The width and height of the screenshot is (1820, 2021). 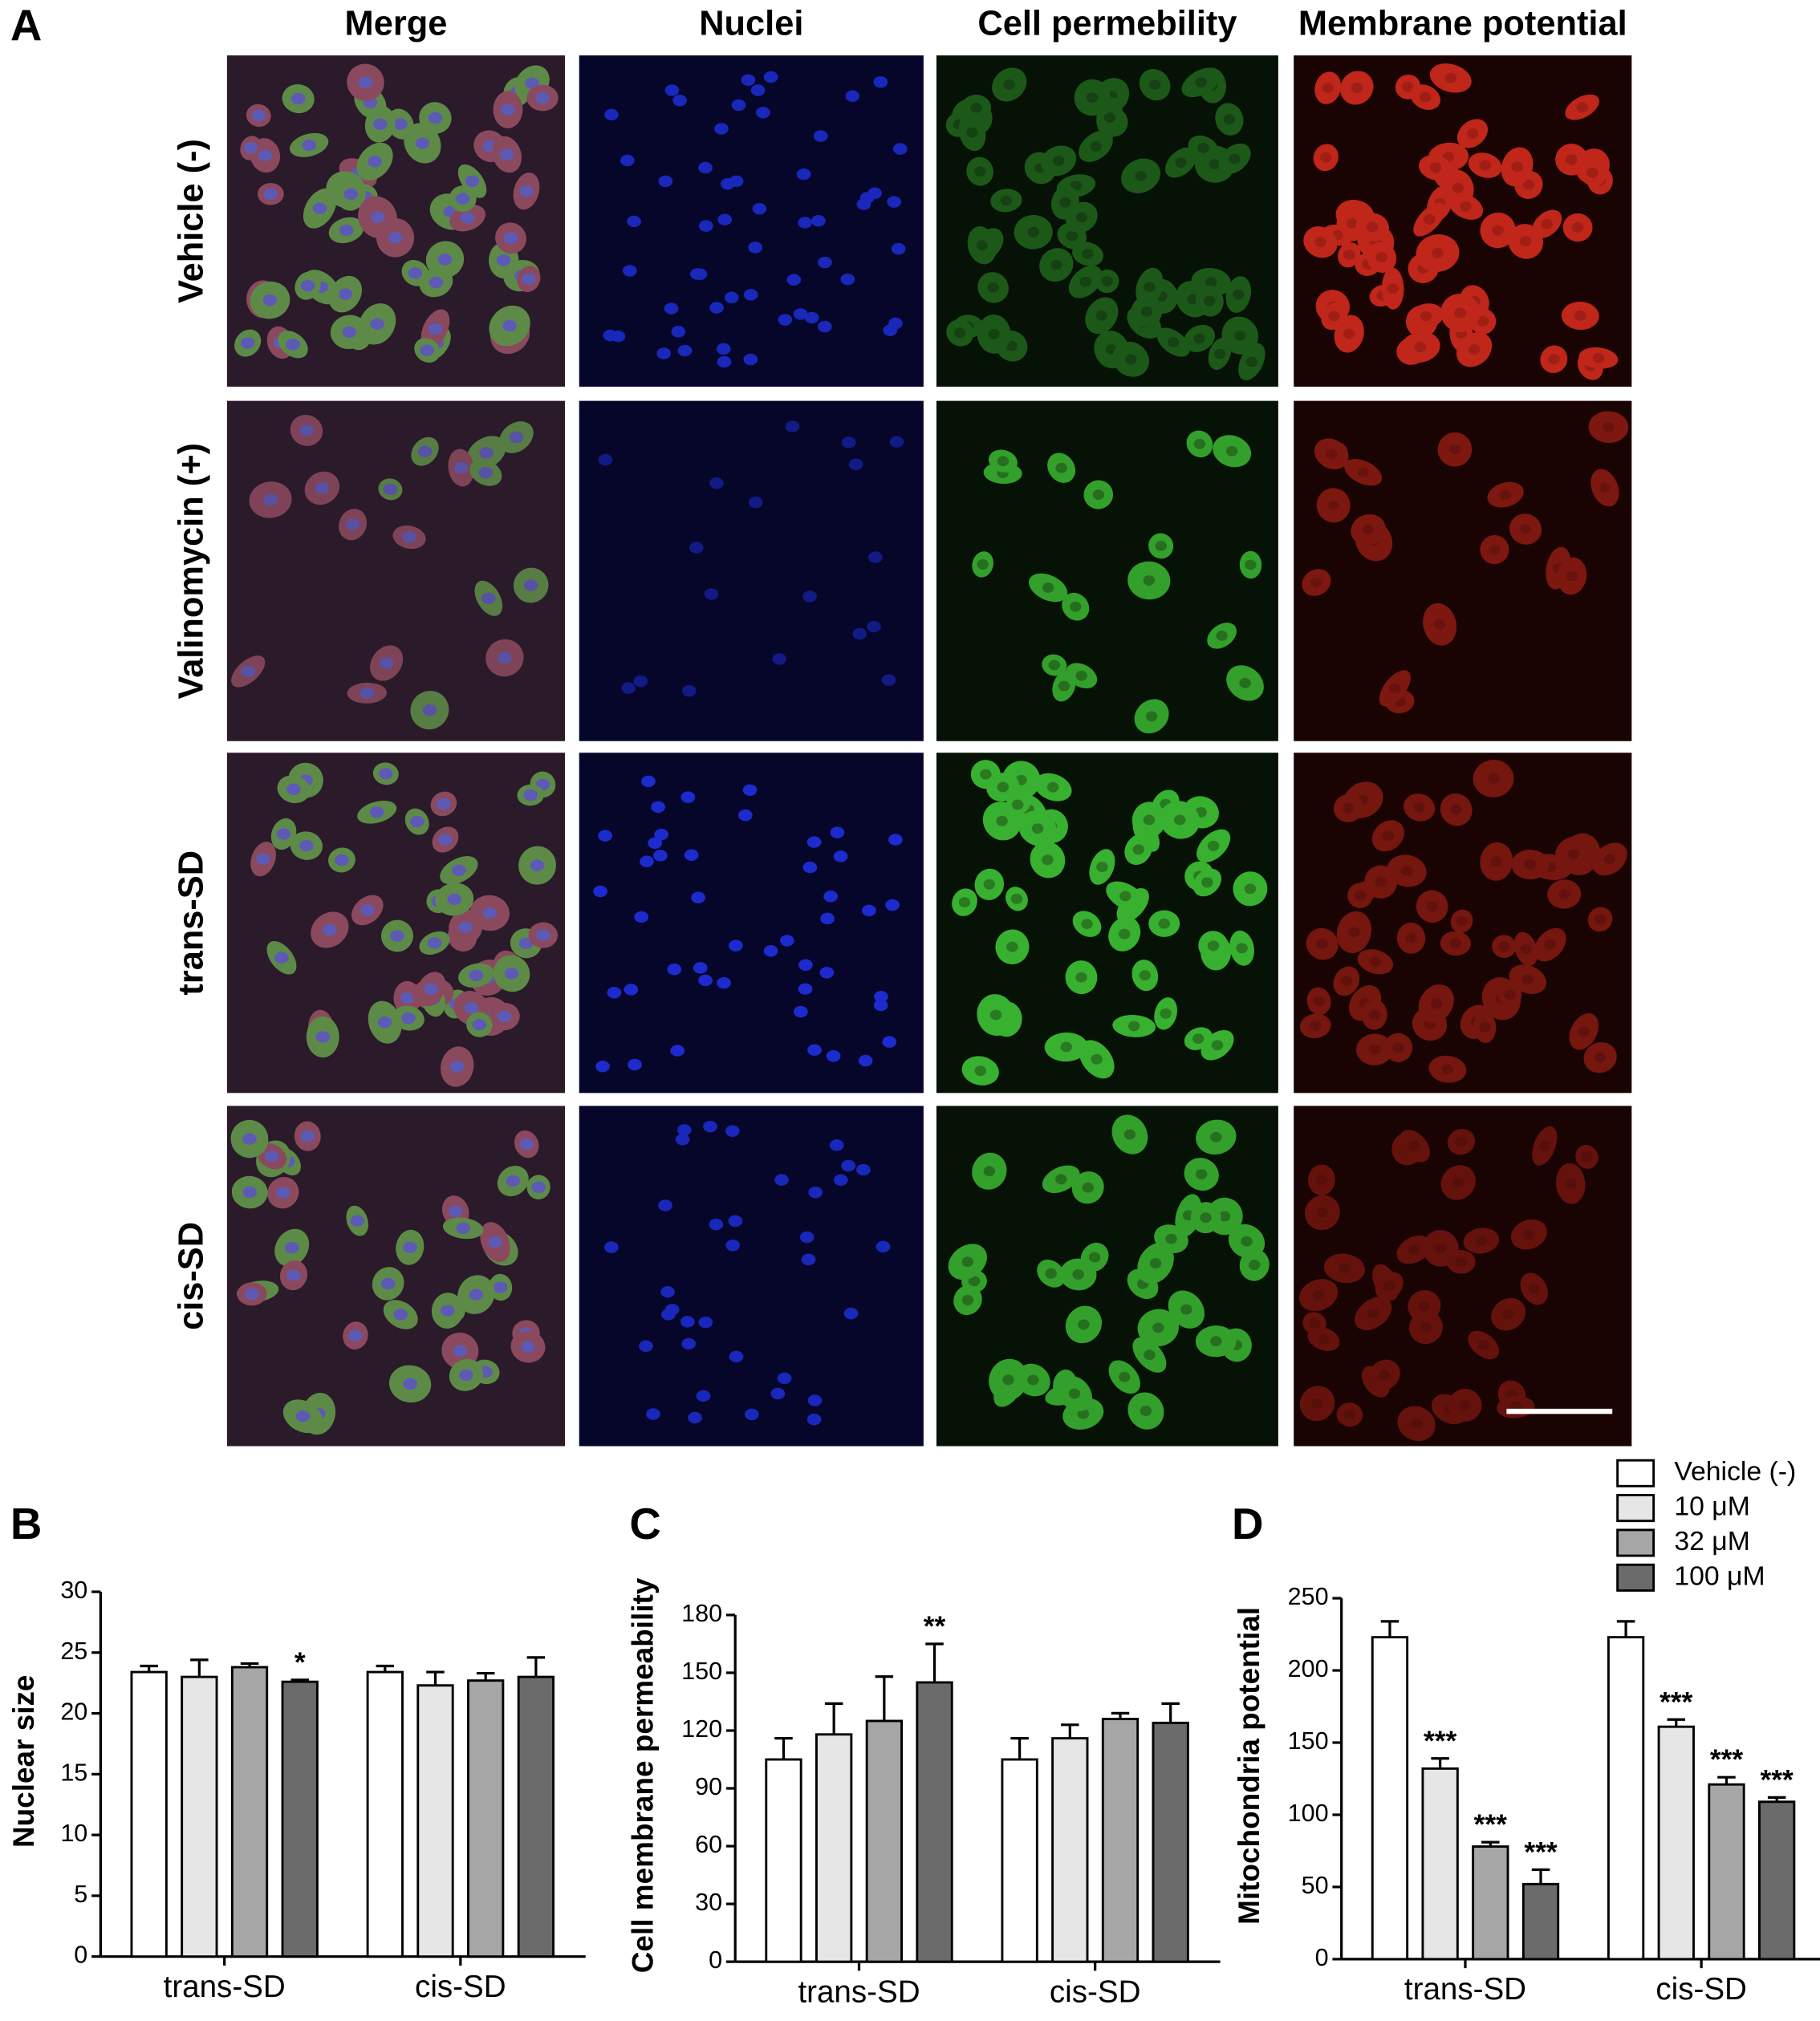 What do you see at coordinates (1719, 1575) in the screenshot?
I see `legend-label: 100 μM` at bounding box center [1719, 1575].